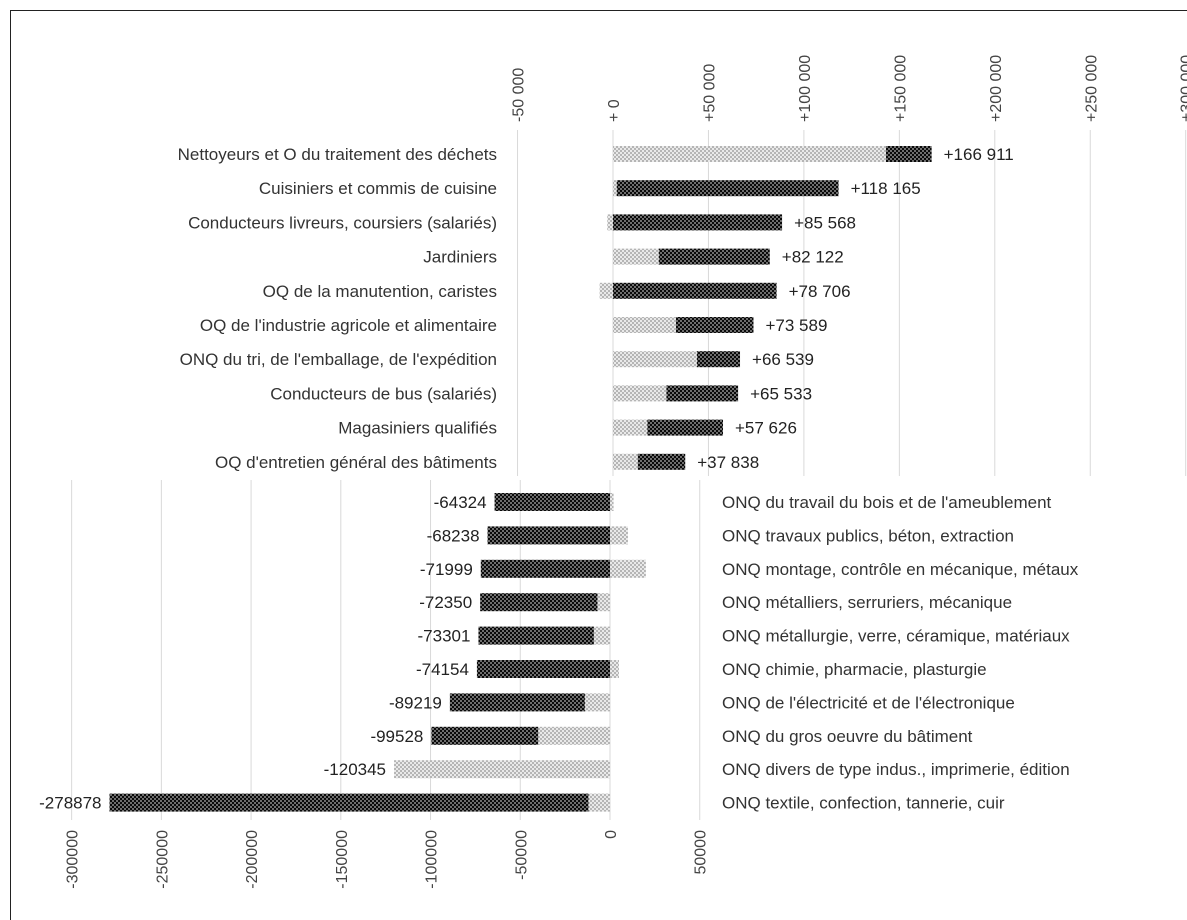 The image size is (1187, 920). Describe the element at coordinates (460, 502) in the screenshot. I see `bottom-data-label: -64324` at that location.